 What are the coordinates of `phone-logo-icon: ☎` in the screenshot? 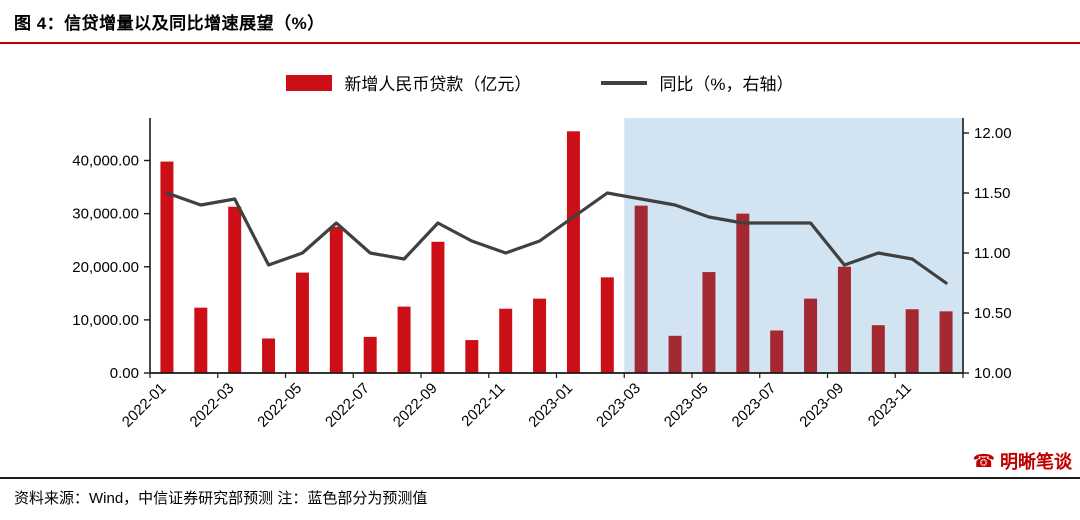 It's located at (983, 460).